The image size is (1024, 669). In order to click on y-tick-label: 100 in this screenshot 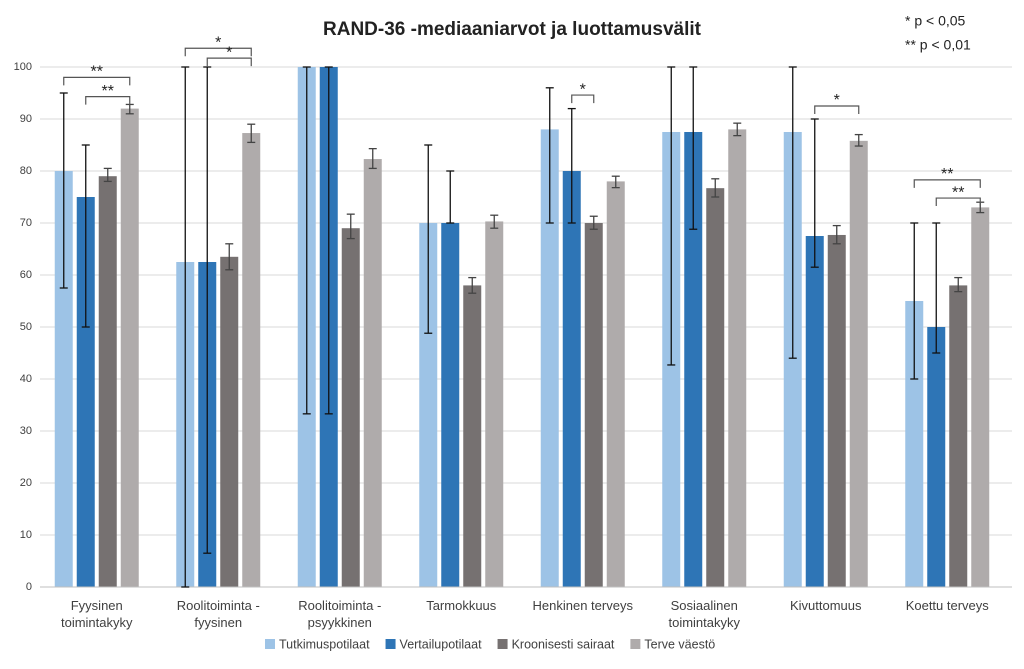, I will do `click(23, 67)`.